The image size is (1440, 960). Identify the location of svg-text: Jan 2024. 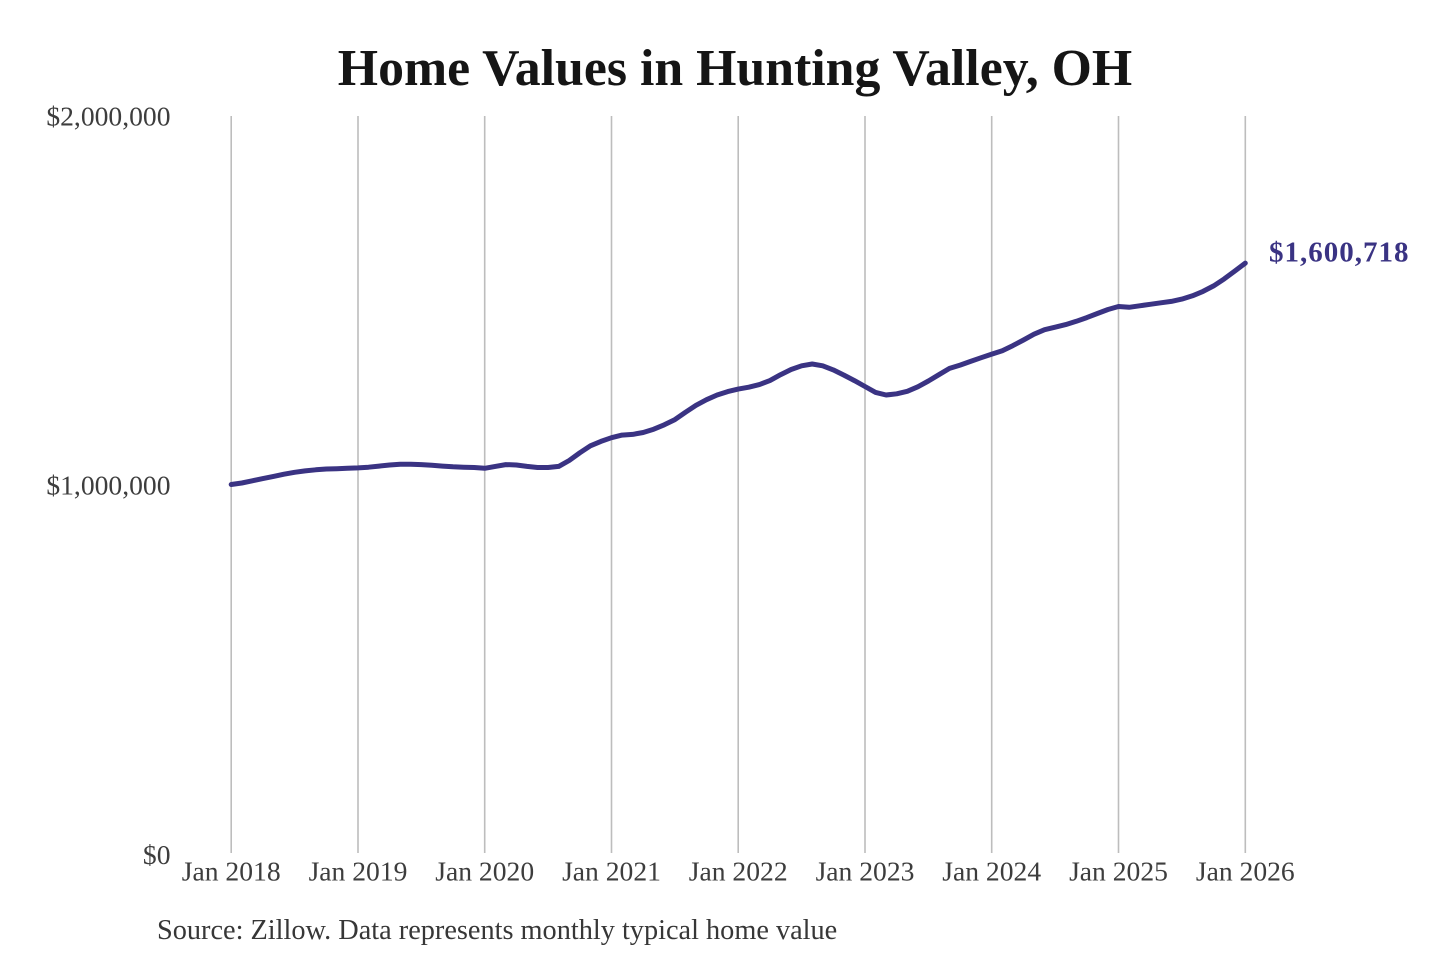
(991, 871).